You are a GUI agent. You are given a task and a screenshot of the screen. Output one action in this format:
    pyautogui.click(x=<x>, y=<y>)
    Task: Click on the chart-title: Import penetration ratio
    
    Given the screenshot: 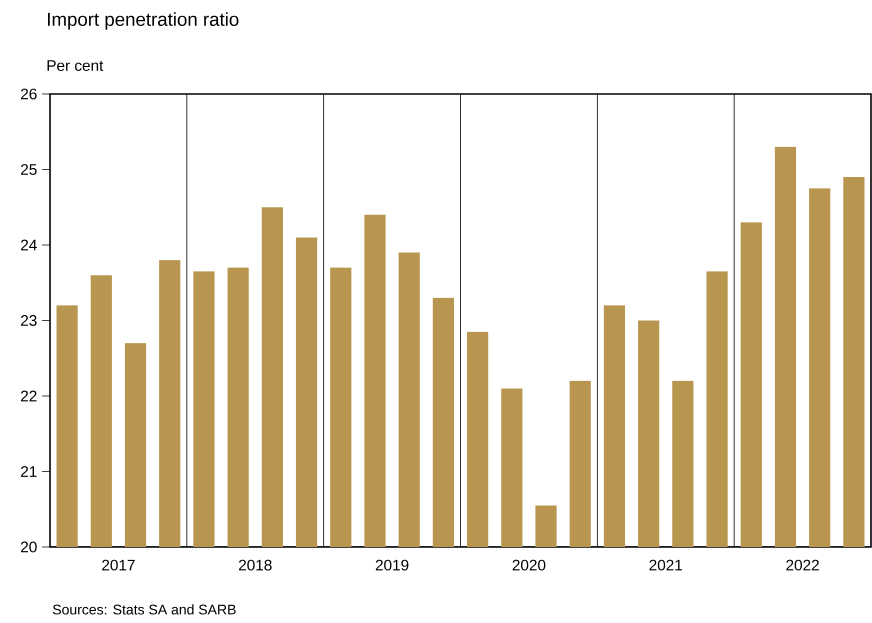 What is the action you would take?
    pyautogui.click(x=143, y=21)
    